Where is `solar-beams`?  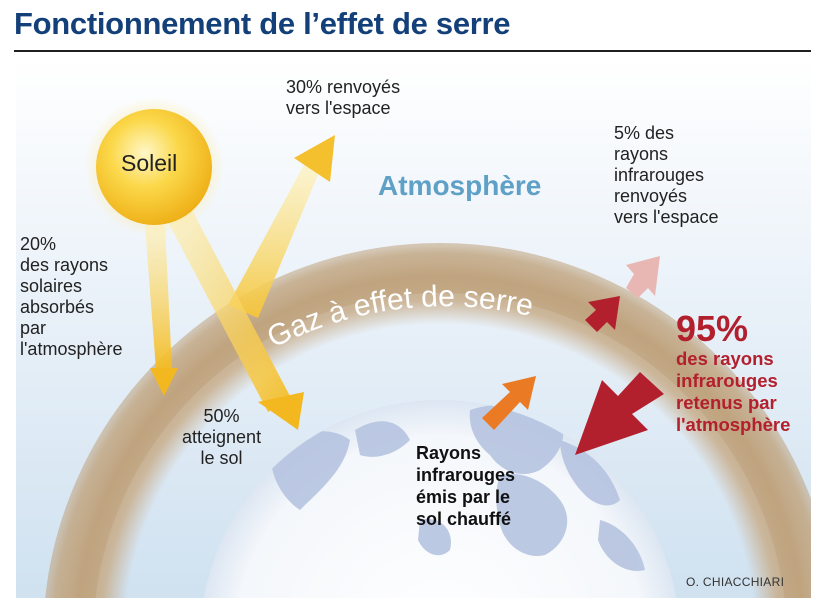
solar-beams is located at coordinates (240, 282).